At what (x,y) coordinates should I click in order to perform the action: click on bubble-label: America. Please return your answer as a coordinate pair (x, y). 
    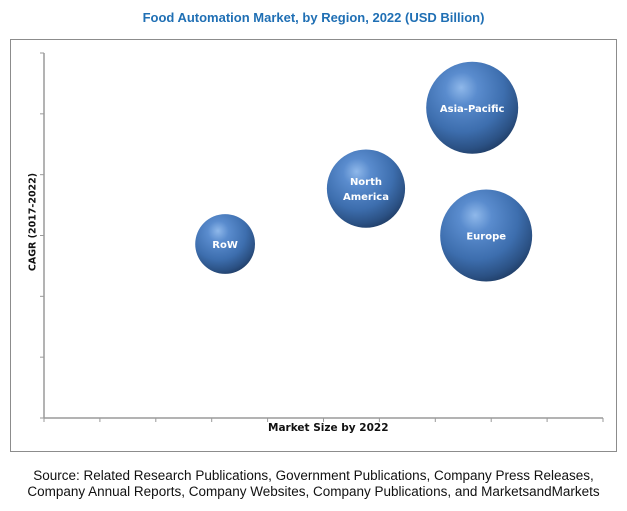
    Looking at the image, I should click on (366, 197).